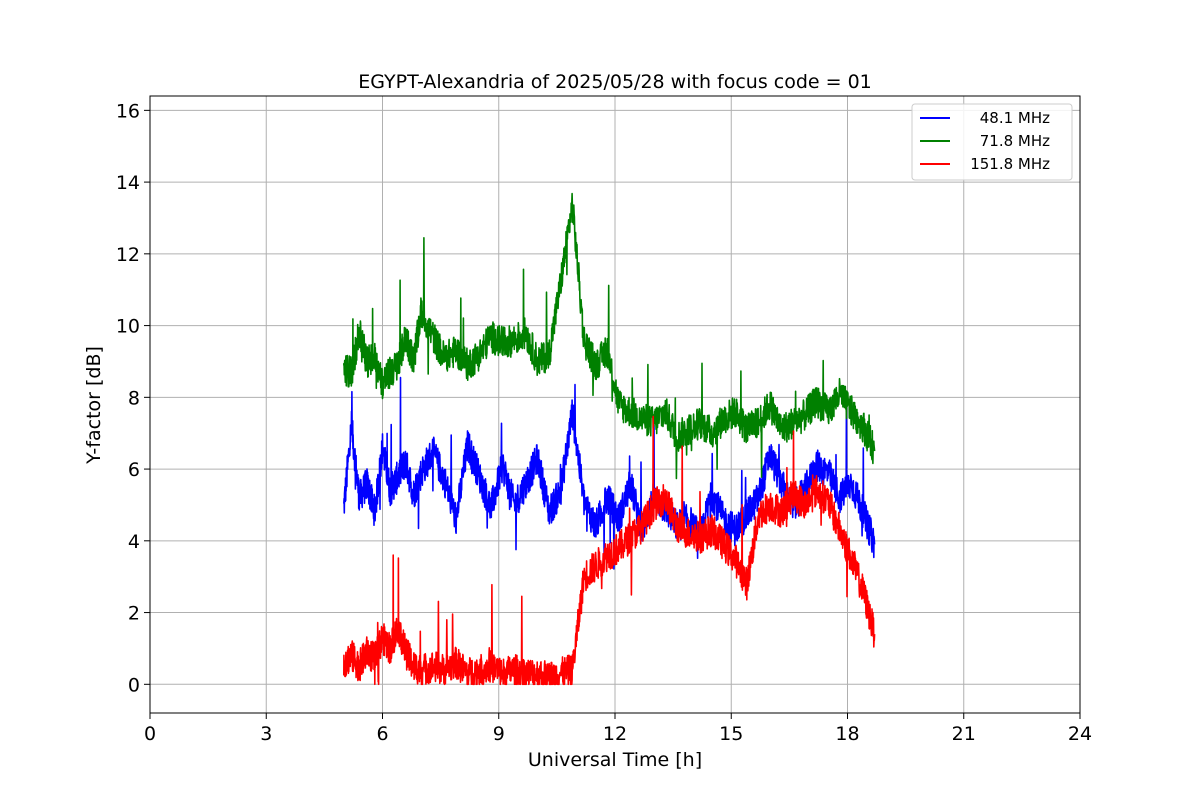 The image size is (1200, 800). I want to click on x-tick-label: 24, so click(1080, 734).